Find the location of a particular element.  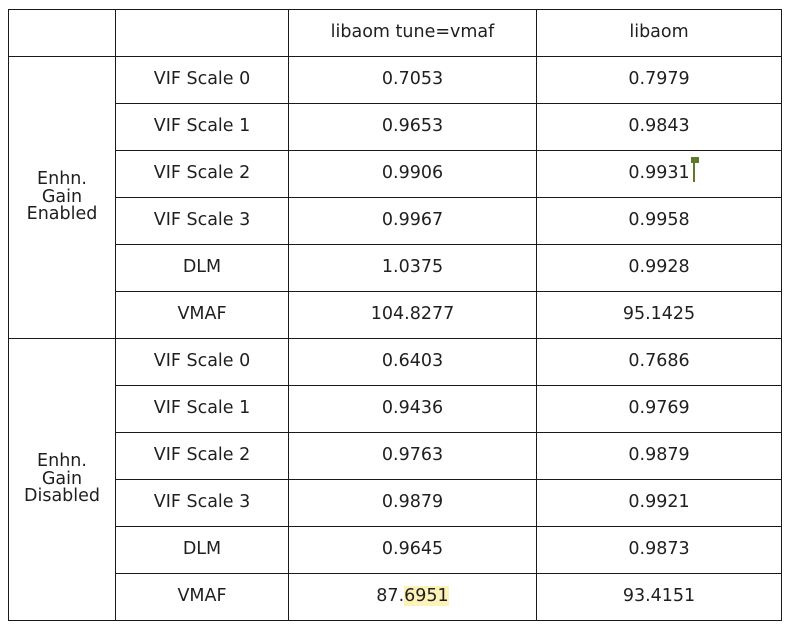

libaom-cell: 0.9928 is located at coordinates (659, 268).